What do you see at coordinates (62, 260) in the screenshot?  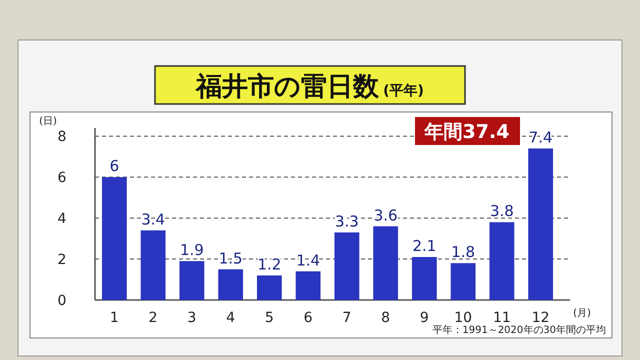 I see `y-tick-label: 2` at bounding box center [62, 260].